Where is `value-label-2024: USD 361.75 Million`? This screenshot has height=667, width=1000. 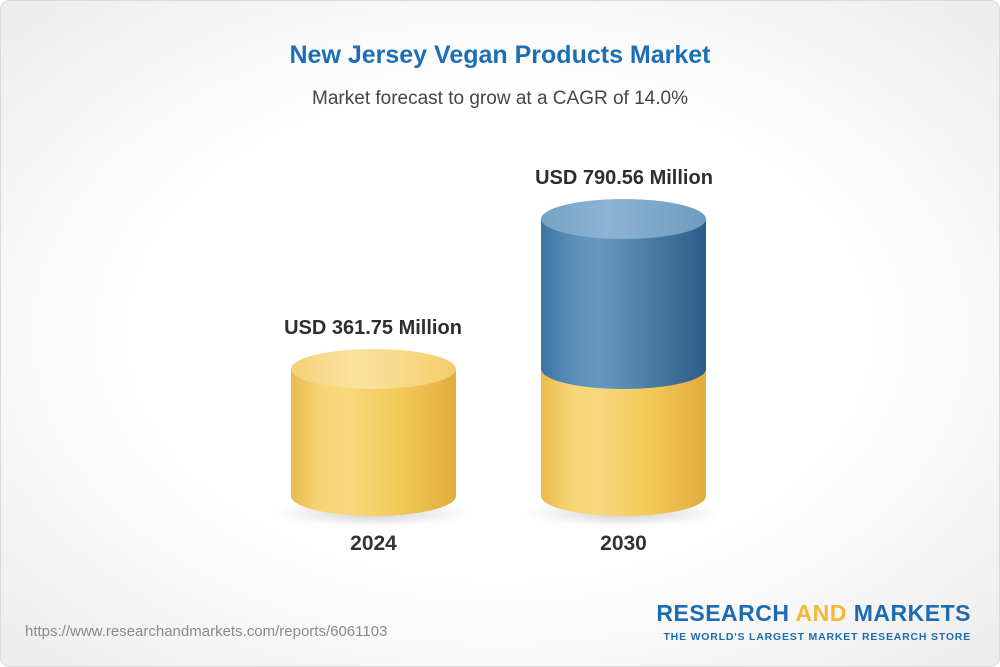
value-label-2024: USD 361.75 Million is located at coordinates (373, 328).